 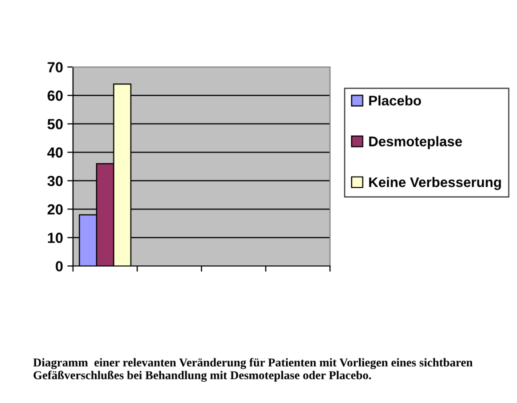 What do you see at coordinates (415, 143) in the screenshot?
I see `legend-label: Desmoteplase` at bounding box center [415, 143].